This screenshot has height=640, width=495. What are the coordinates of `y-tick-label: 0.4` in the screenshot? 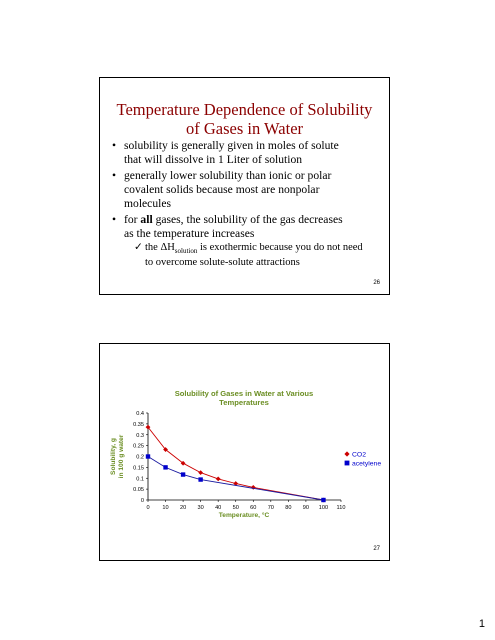 It's located at (140, 414).